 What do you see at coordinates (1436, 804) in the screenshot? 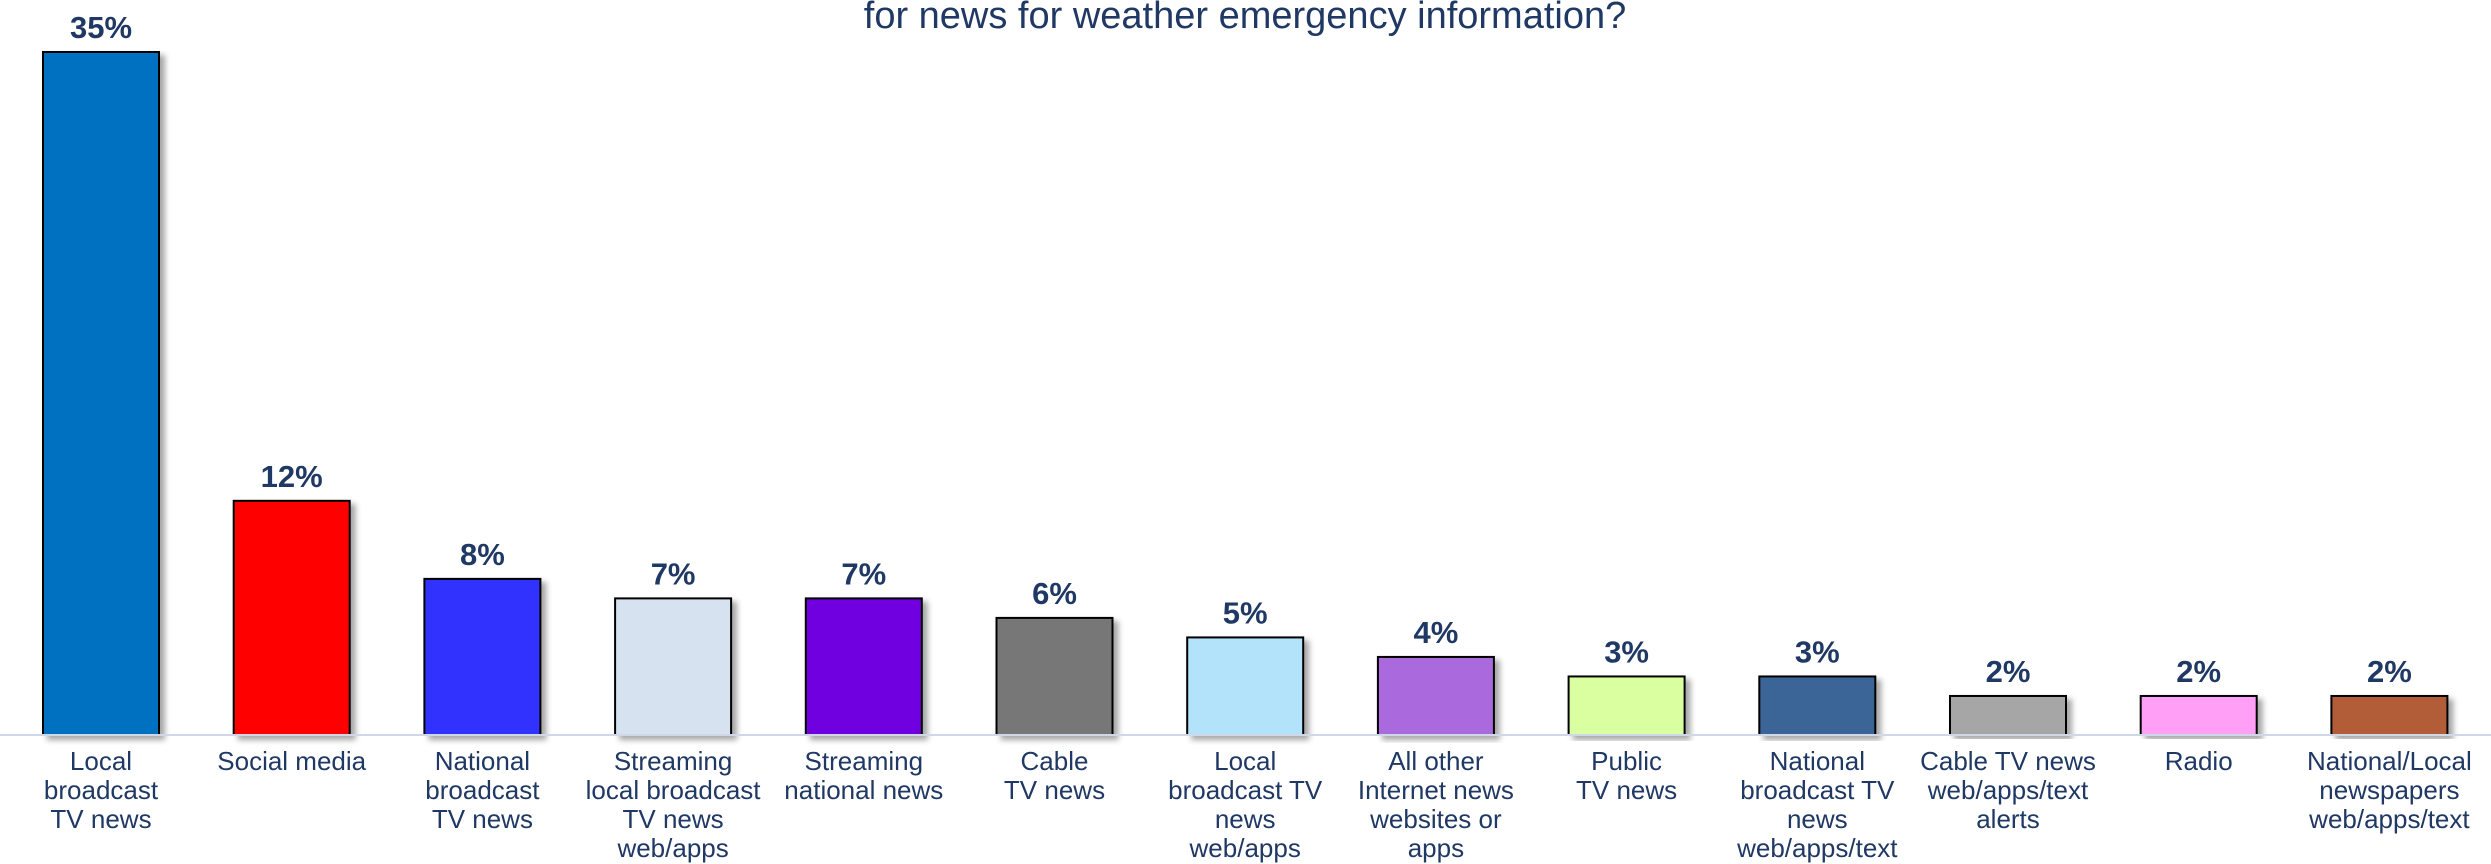
I see `category-label-7: All other Internet news websites or apps` at bounding box center [1436, 804].